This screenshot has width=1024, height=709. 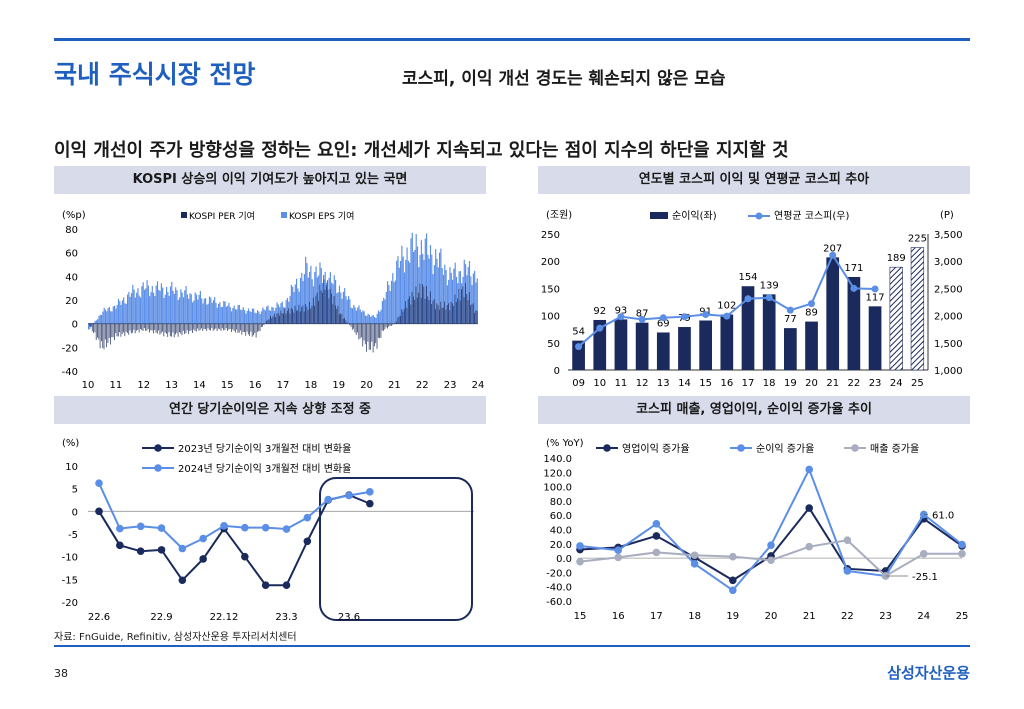 What do you see at coordinates (790, 383) in the screenshot?
I see `x-tick-label: 19` at bounding box center [790, 383].